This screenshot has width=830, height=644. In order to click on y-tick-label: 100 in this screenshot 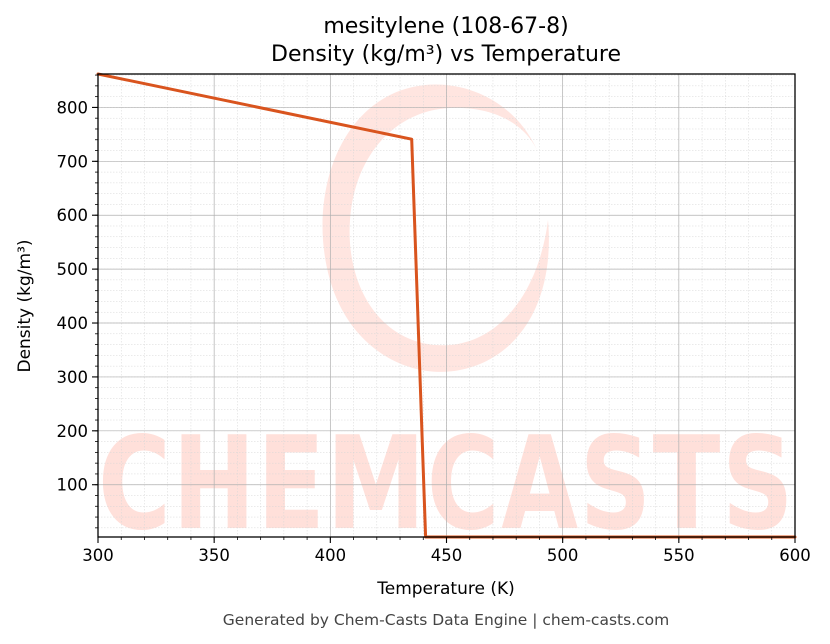, I will do `click(73, 485)`.